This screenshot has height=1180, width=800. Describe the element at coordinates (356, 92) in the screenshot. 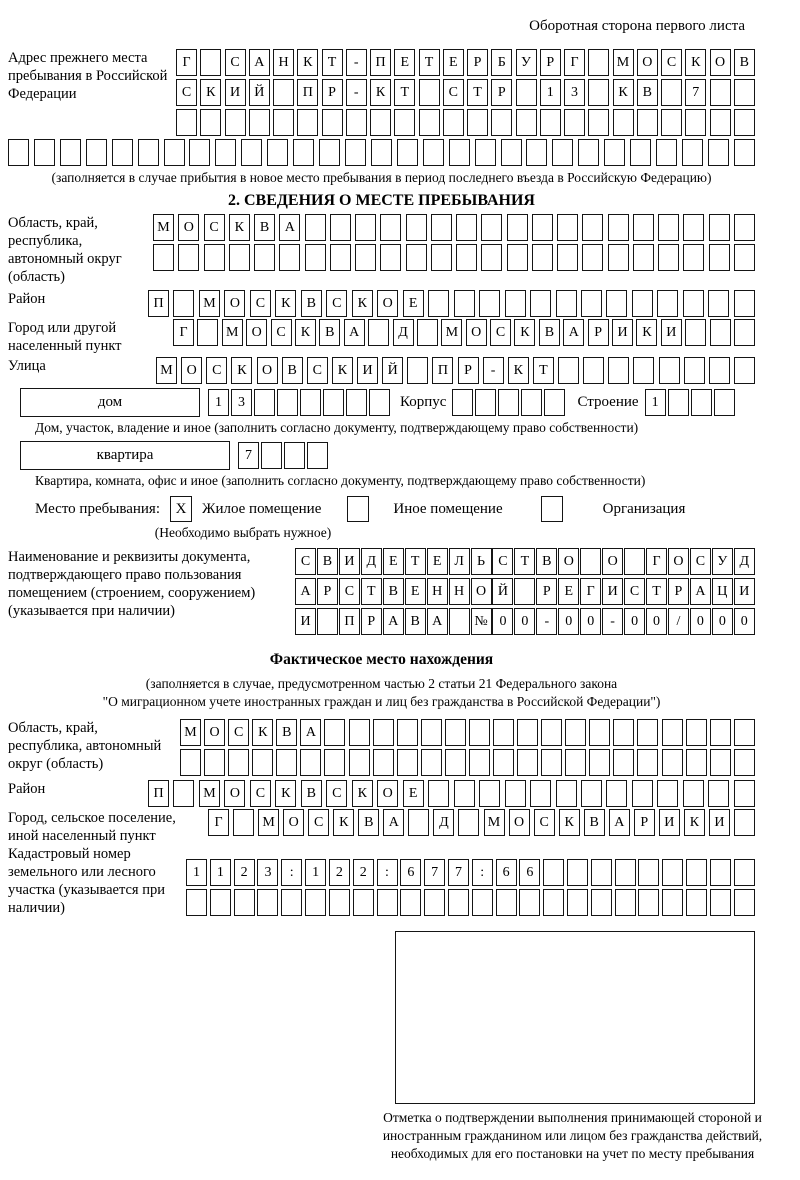

I see `char-cell: -` at that location.